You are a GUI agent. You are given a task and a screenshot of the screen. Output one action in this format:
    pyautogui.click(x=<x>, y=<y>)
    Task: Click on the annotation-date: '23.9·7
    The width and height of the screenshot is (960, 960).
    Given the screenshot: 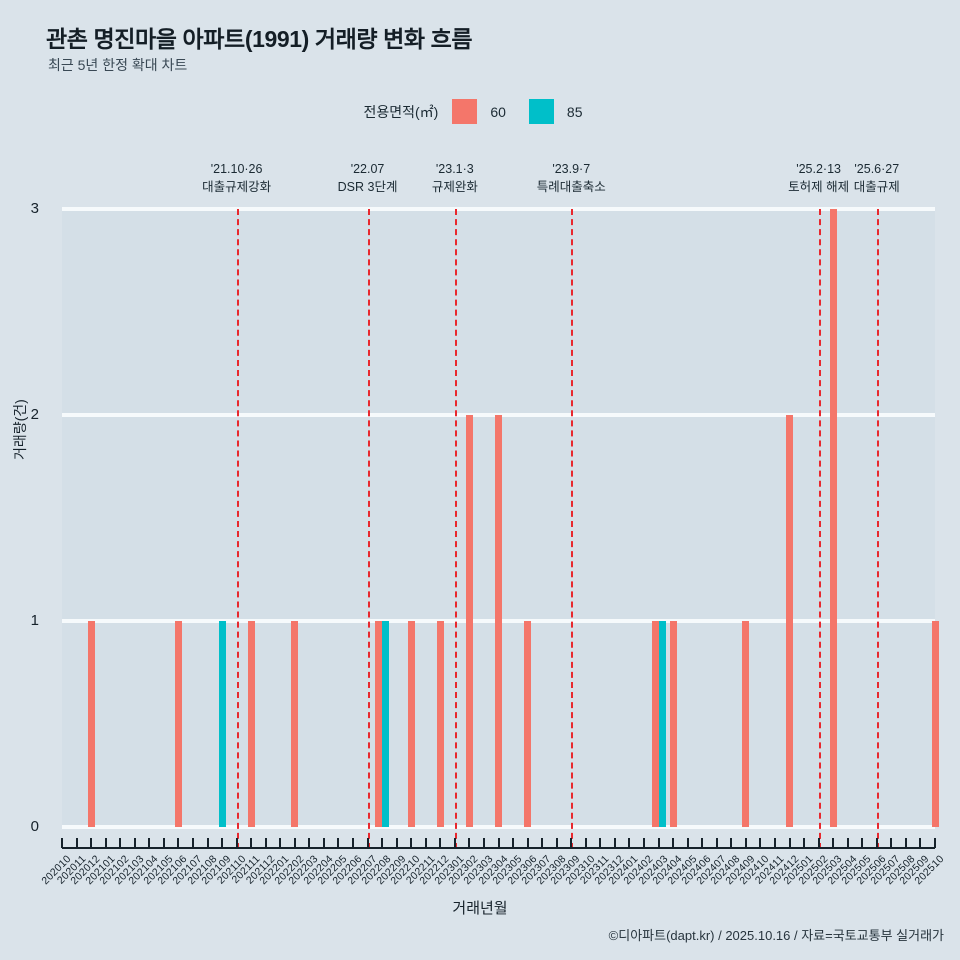 What is the action you would take?
    pyautogui.click(x=571, y=169)
    